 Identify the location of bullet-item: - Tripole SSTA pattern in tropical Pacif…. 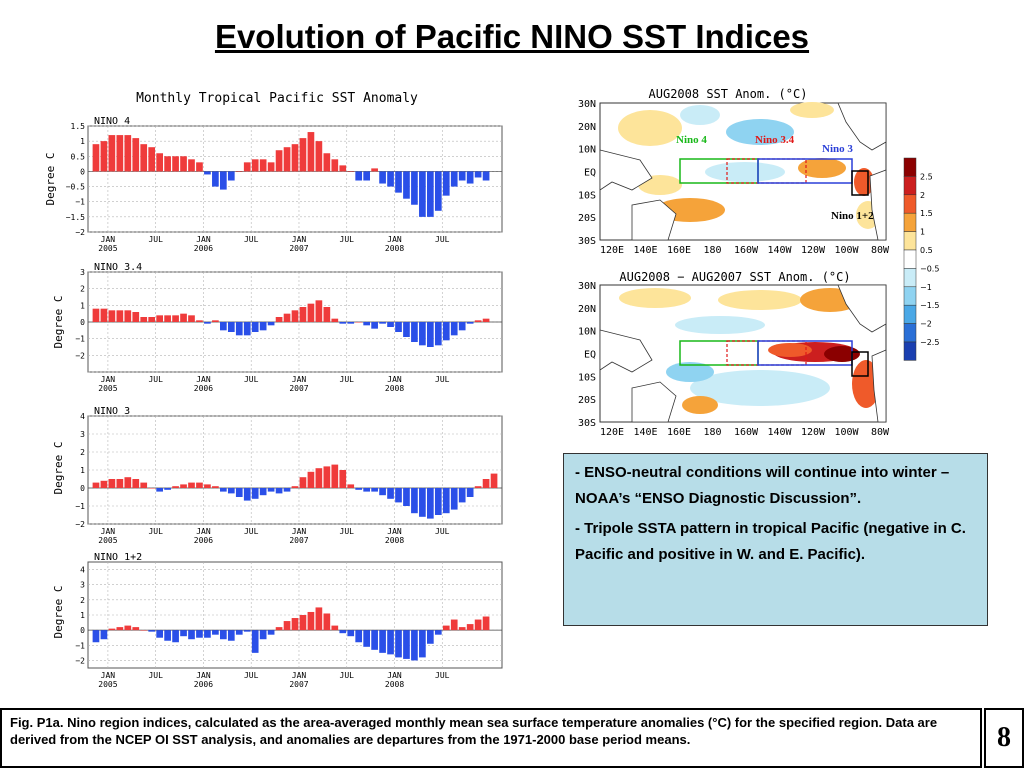
(776, 542).